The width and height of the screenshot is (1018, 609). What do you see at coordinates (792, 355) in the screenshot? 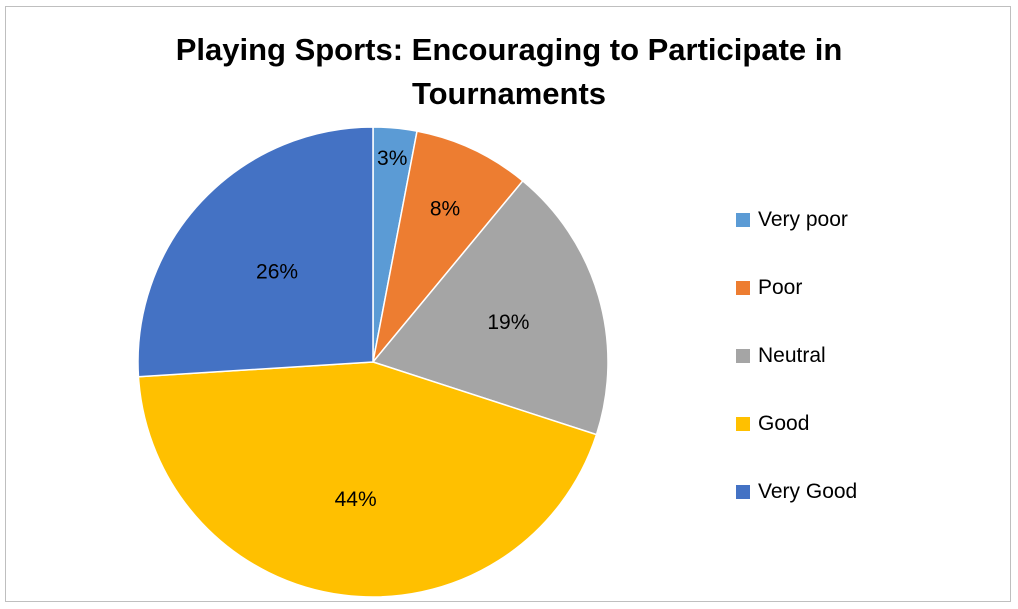
I see `legend-label: Neutral` at bounding box center [792, 355].